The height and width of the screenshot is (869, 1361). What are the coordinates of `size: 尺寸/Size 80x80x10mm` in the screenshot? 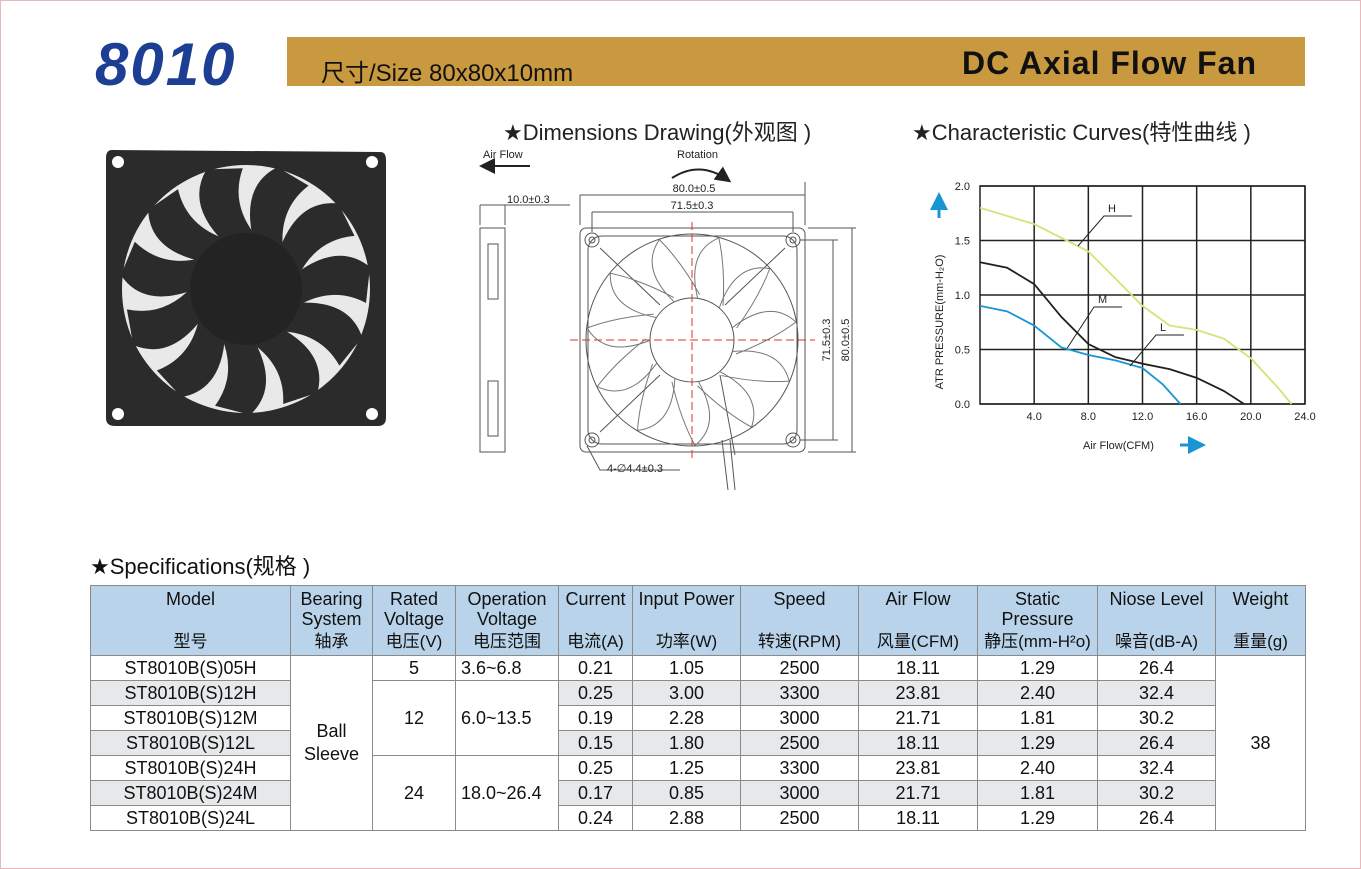 It's located at (447, 73).